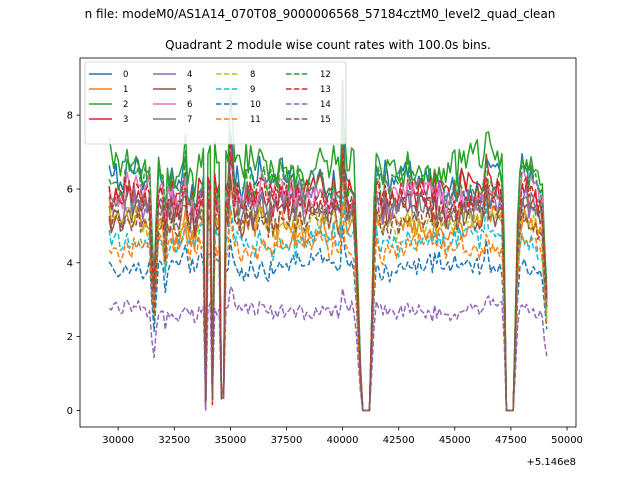 Image resolution: width=640 pixels, height=480 pixels. I want to click on x-tick-label: 45000, so click(455, 440).